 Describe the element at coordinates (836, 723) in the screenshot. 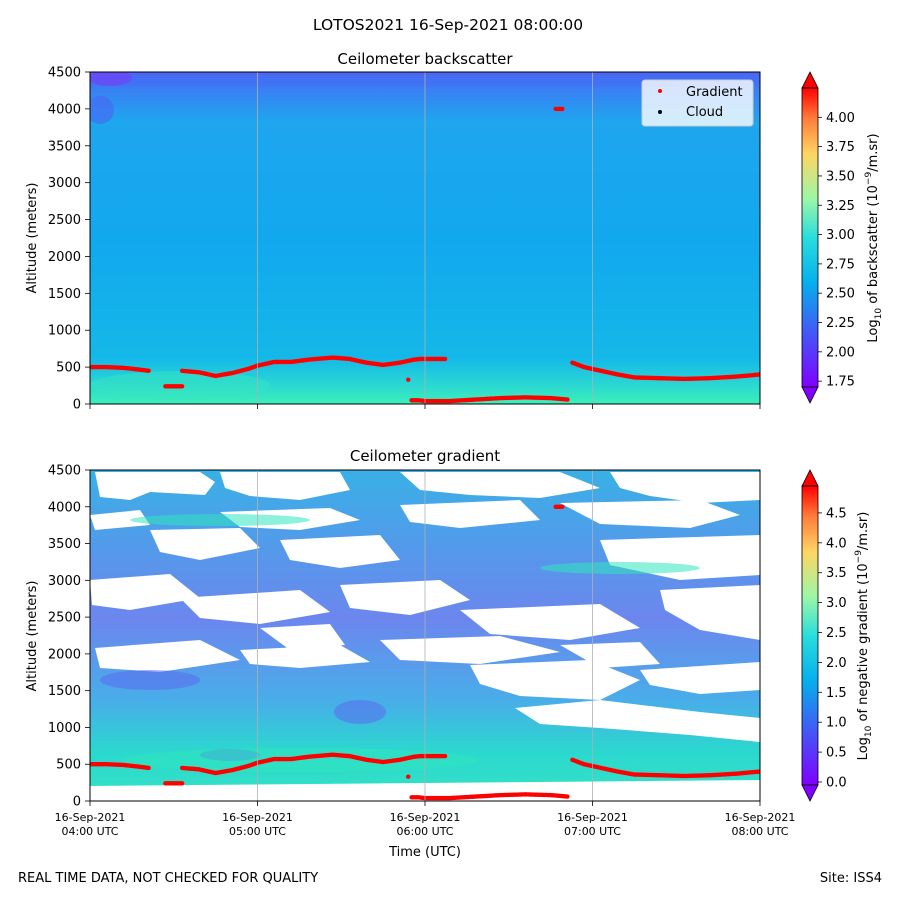

I see `colorbar-tick-label: 1.0` at that location.